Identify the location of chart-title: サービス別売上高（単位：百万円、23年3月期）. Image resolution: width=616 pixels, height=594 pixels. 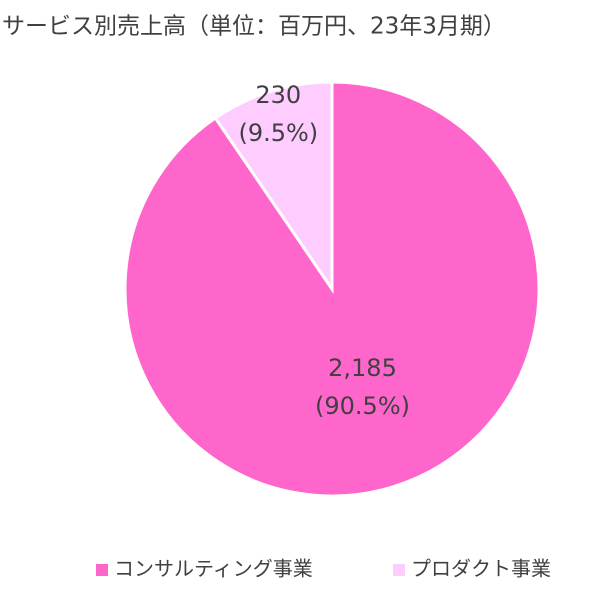
(254, 27).